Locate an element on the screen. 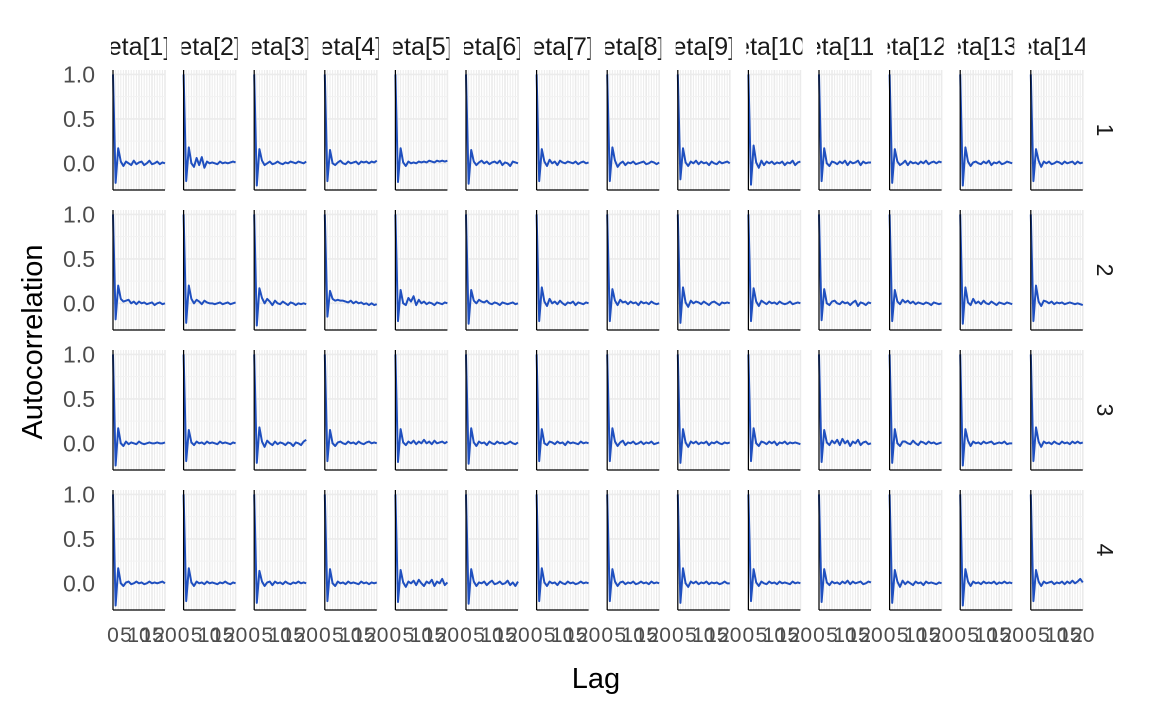 This screenshot has height=711, width=1152. row-strip-label: 4 is located at coordinates (1105, 550).